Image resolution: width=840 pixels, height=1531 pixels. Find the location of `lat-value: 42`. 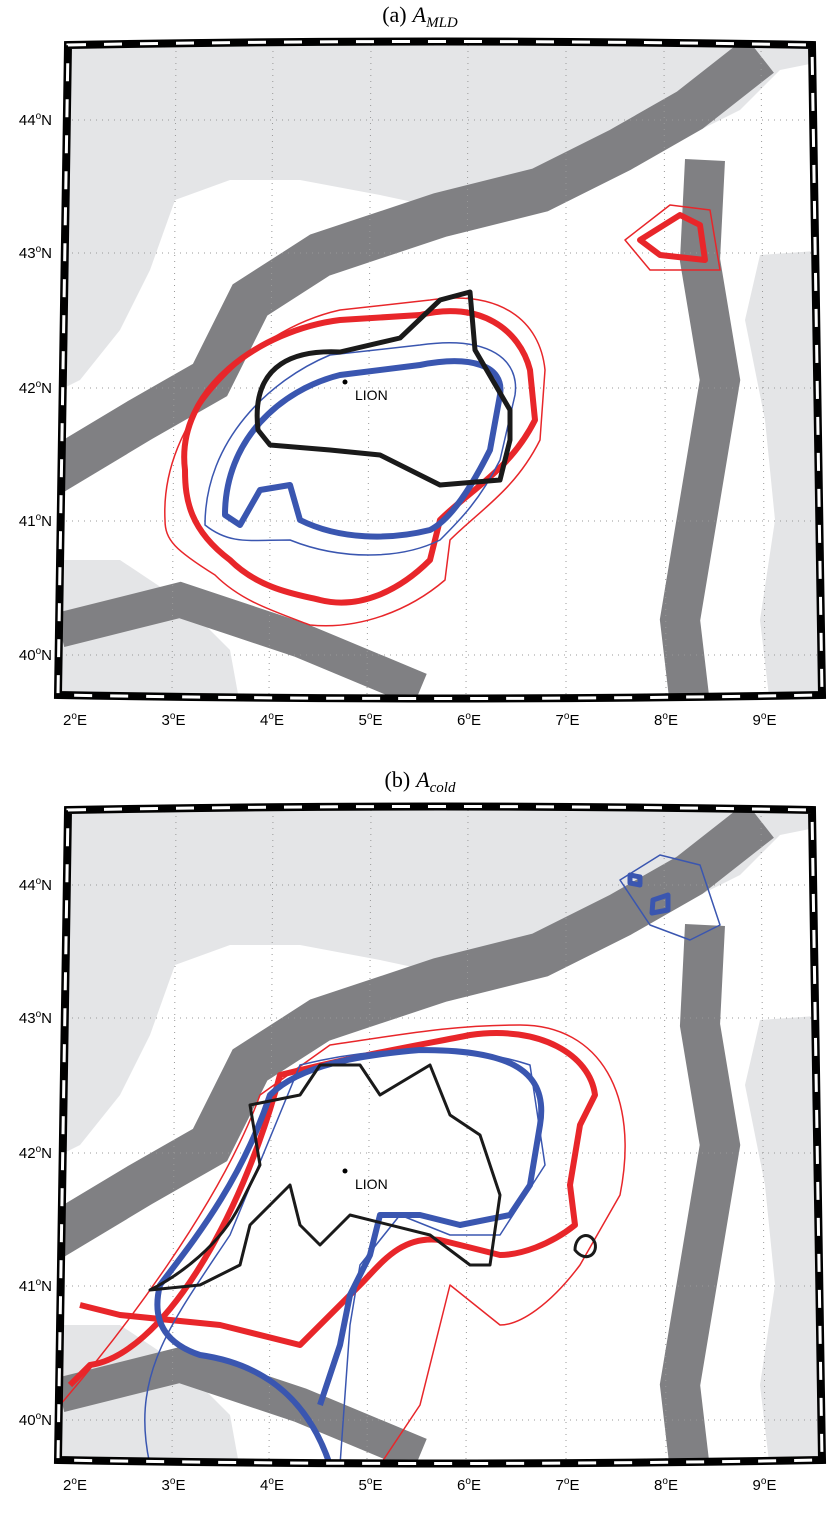

lat-value: 42 is located at coordinates (27, 388).